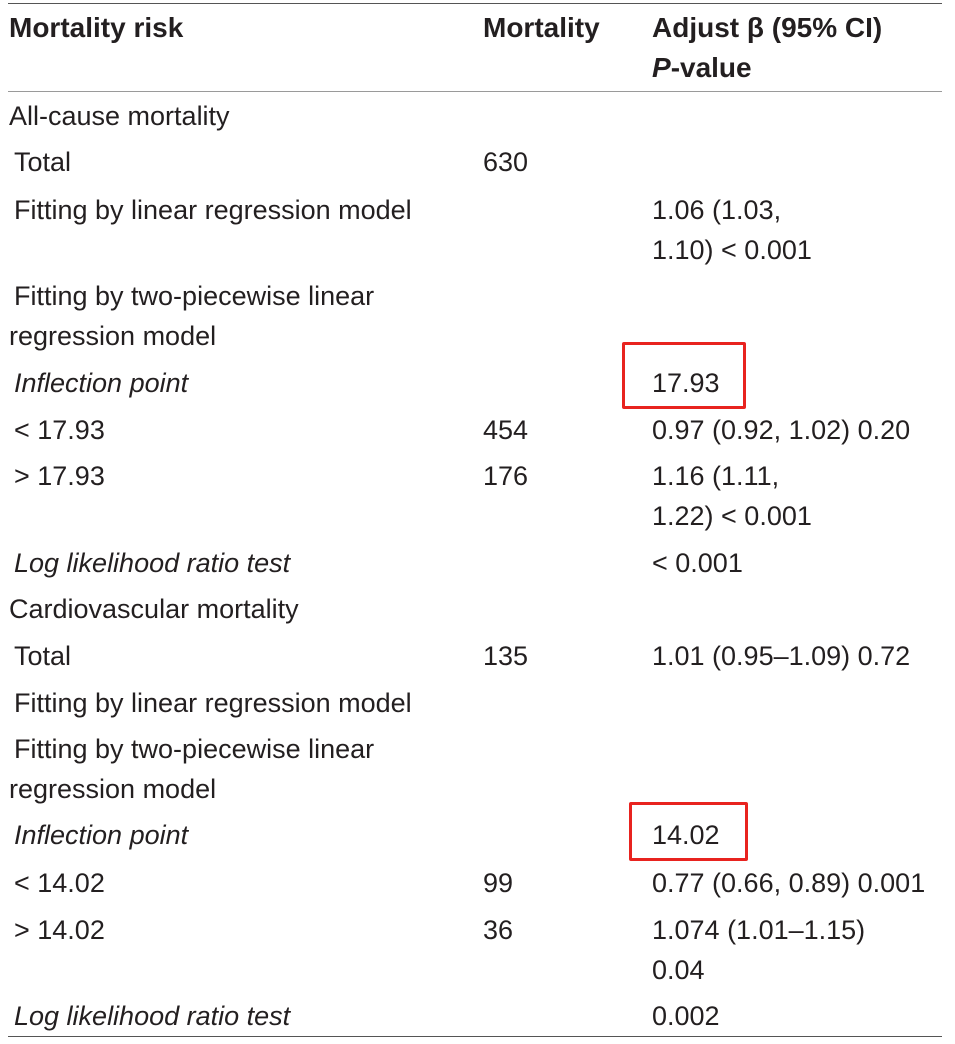 The height and width of the screenshot is (1044, 955). What do you see at coordinates (59, 930) in the screenshot?
I see `row-label-above: > 14.02` at bounding box center [59, 930].